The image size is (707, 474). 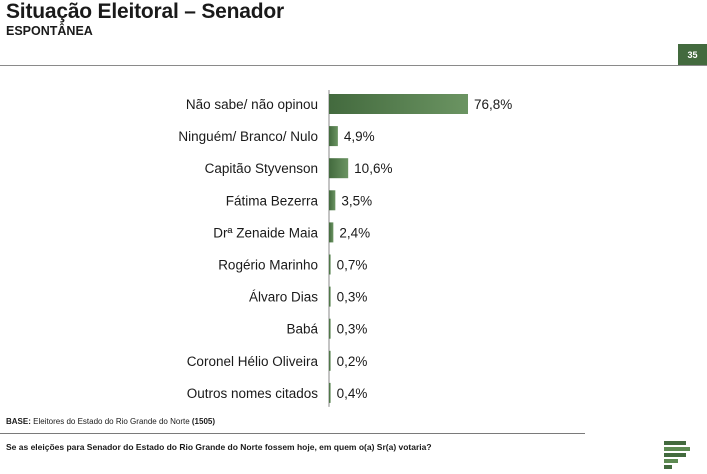 I want to click on page-number-badge: 35, so click(x=692, y=55).